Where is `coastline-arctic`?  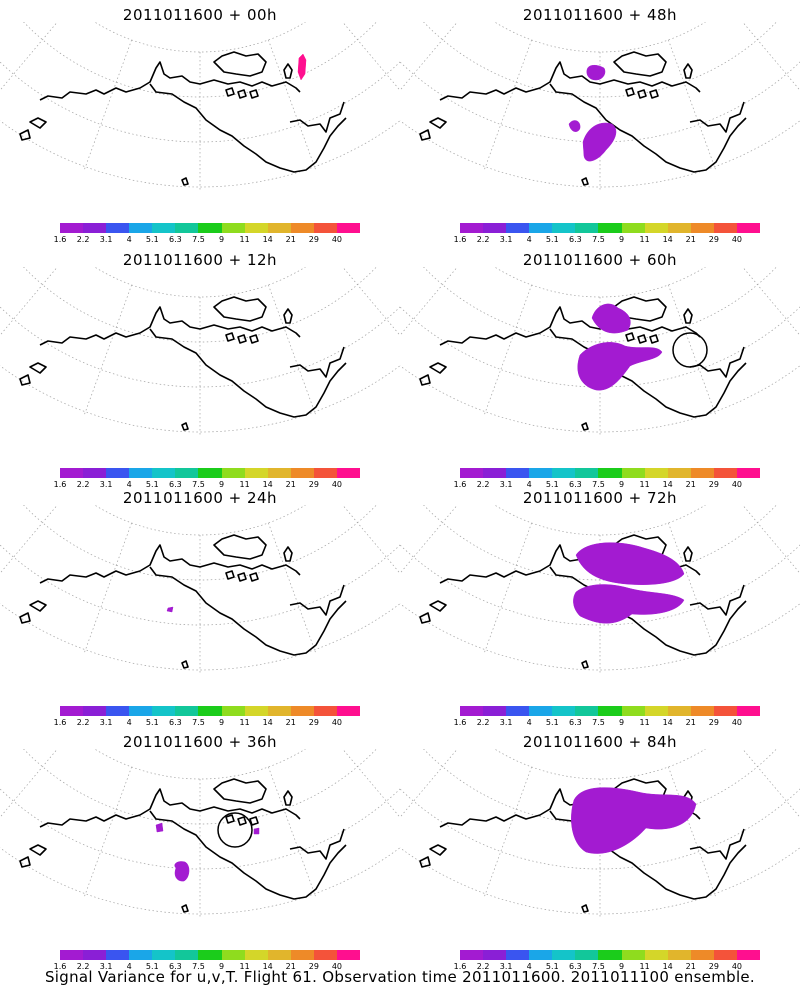
coastline-arctic is located at coordinates (170, 564).